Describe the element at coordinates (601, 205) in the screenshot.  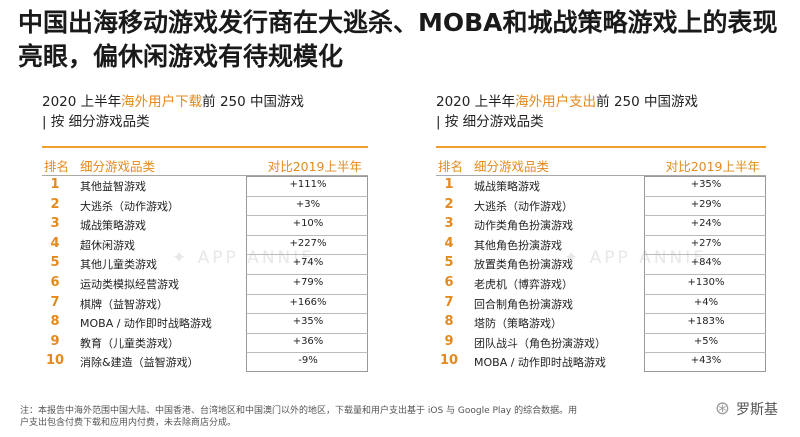
I see `table-row: 2 大逃杀（动作游戏） +29%` at that location.